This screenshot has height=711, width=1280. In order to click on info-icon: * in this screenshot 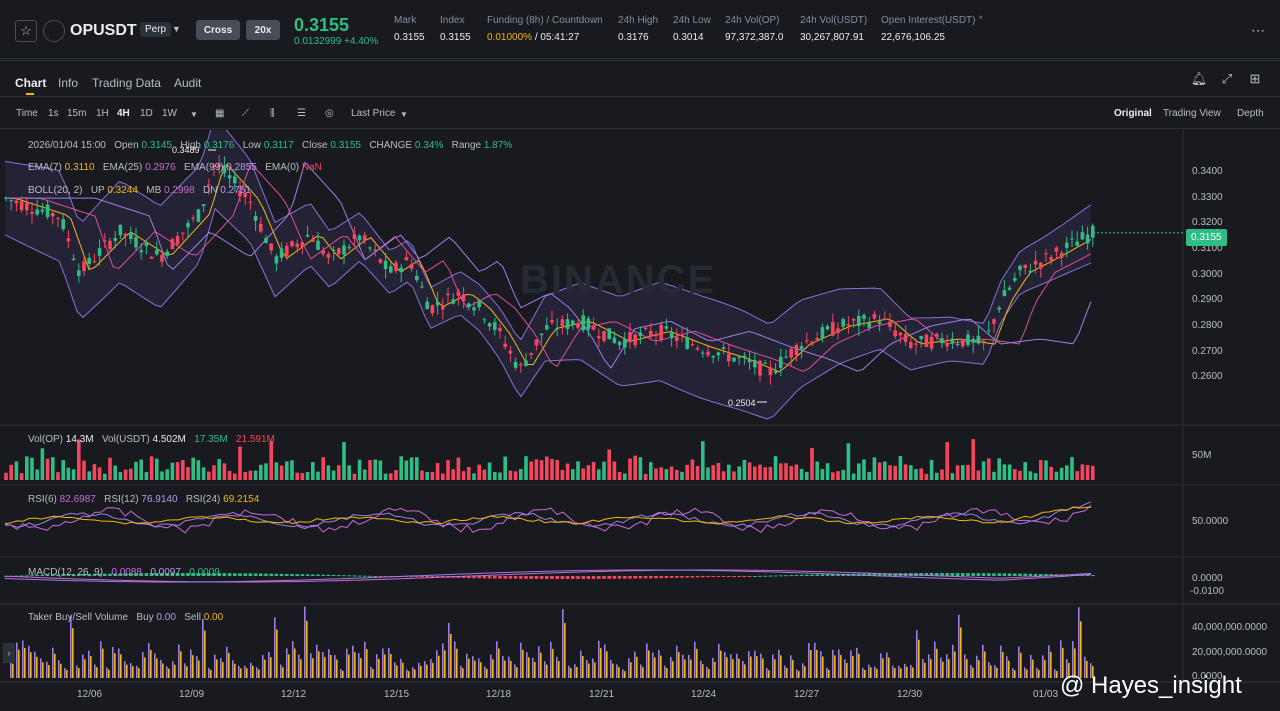, I will do `click(981, 19)`.